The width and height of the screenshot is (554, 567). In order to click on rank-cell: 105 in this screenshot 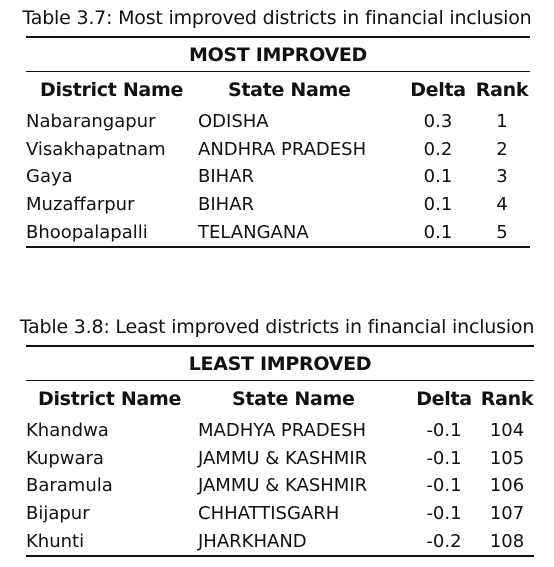, I will do `click(507, 458)`.